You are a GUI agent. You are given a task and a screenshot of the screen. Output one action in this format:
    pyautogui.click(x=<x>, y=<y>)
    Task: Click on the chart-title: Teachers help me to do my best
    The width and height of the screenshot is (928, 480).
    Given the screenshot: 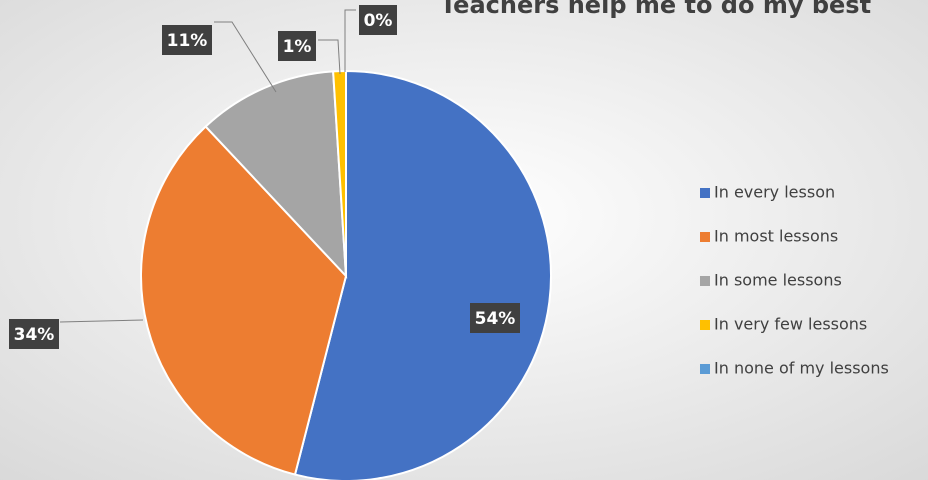 What is the action you would take?
    pyautogui.click(x=655, y=9)
    